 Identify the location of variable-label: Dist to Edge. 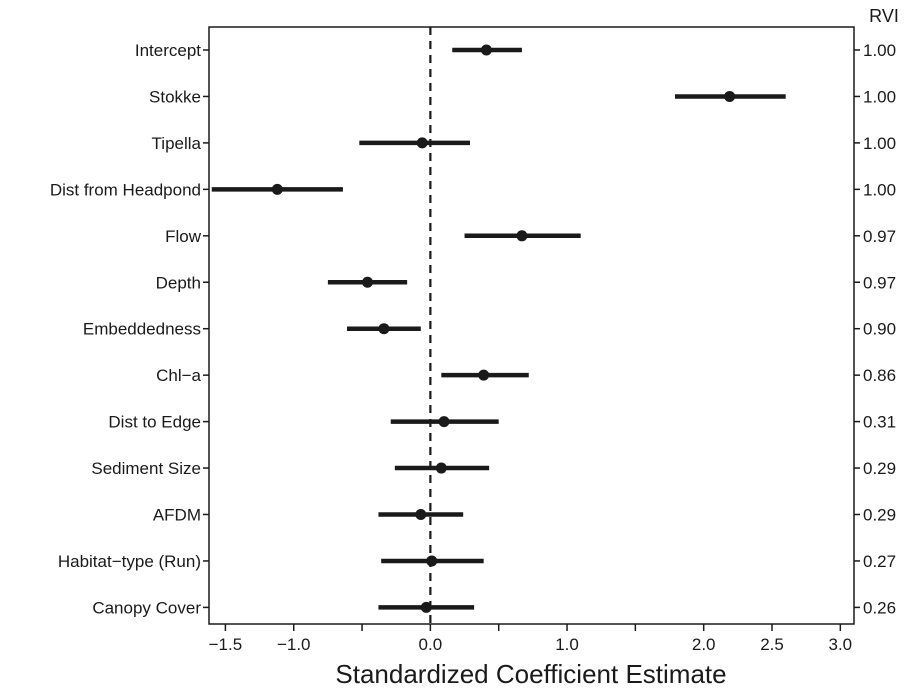
(154, 422).